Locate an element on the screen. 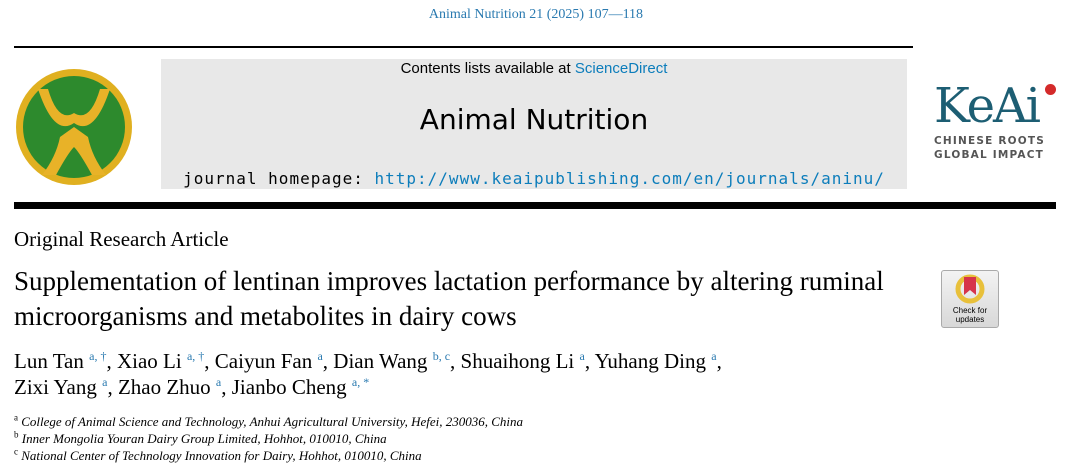 Image resolution: width=1072 pixels, height=471 pixels. author-name: Jianbo Cheng is located at coordinates (289, 387).